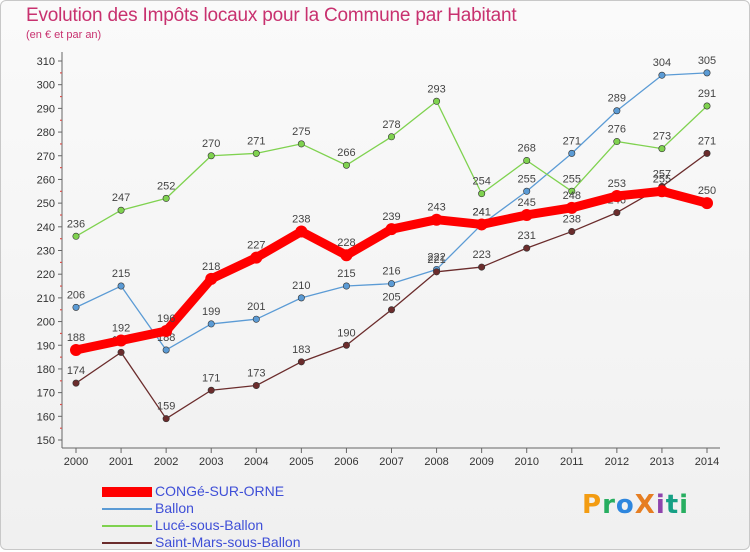 This screenshot has width=750, height=552. Describe the element at coordinates (64, 35) in the screenshot. I see `chart-subtitle: (en € et par an)` at that location.